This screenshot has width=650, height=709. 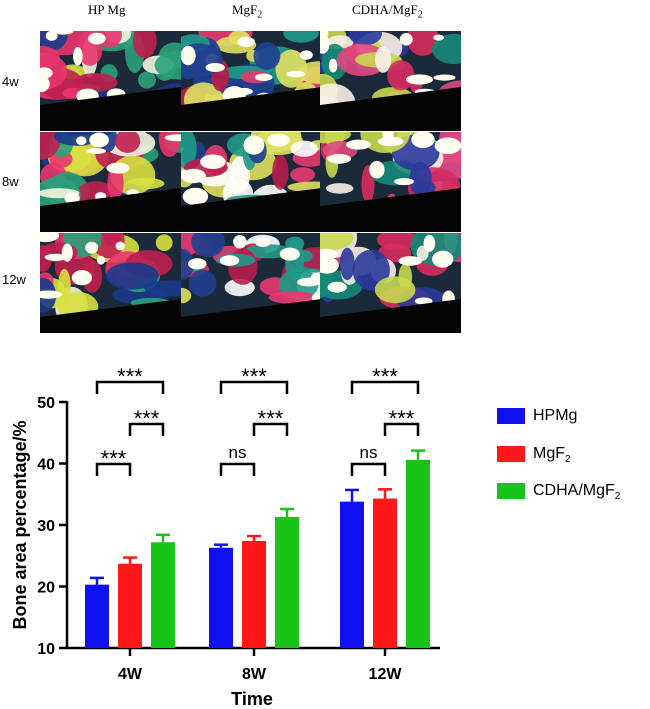 I want to click on legend-label-mgf2: MgF2, so click(x=552, y=455).